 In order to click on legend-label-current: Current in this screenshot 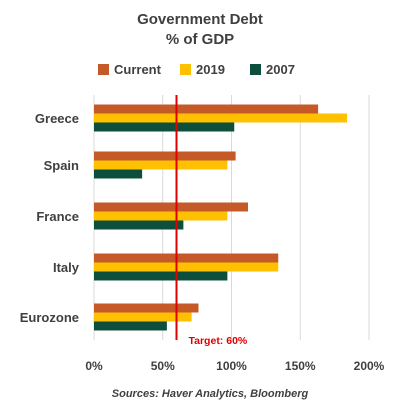, I will do `click(138, 69)`.